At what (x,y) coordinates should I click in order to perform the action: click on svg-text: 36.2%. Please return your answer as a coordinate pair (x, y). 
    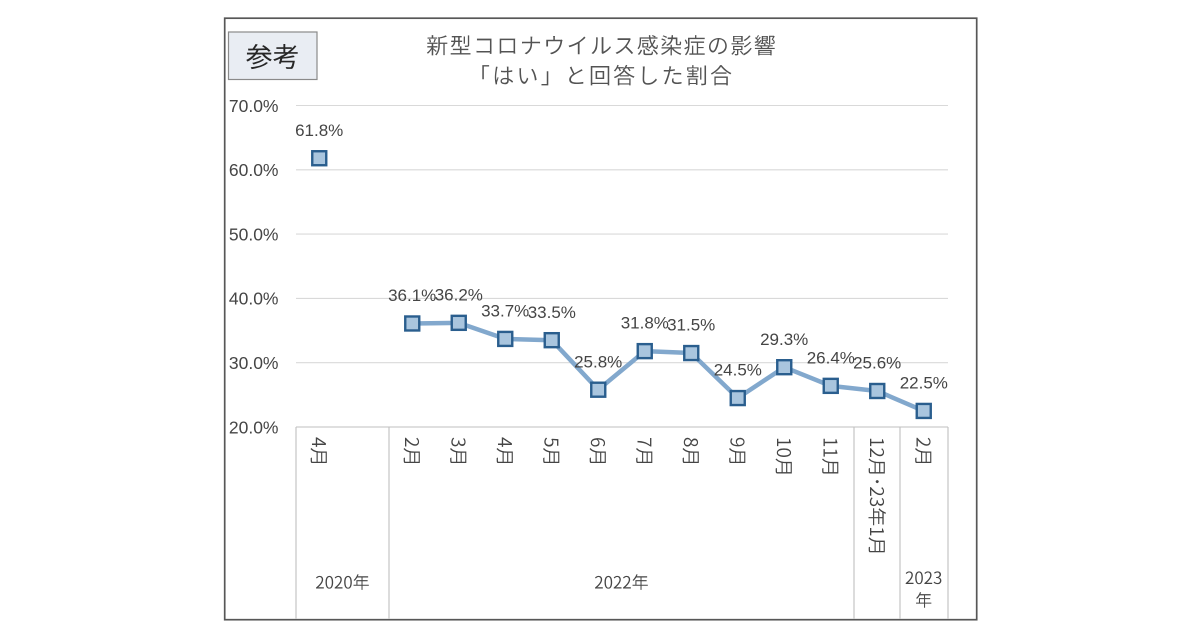
    Looking at the image, I should click on (459, 294).